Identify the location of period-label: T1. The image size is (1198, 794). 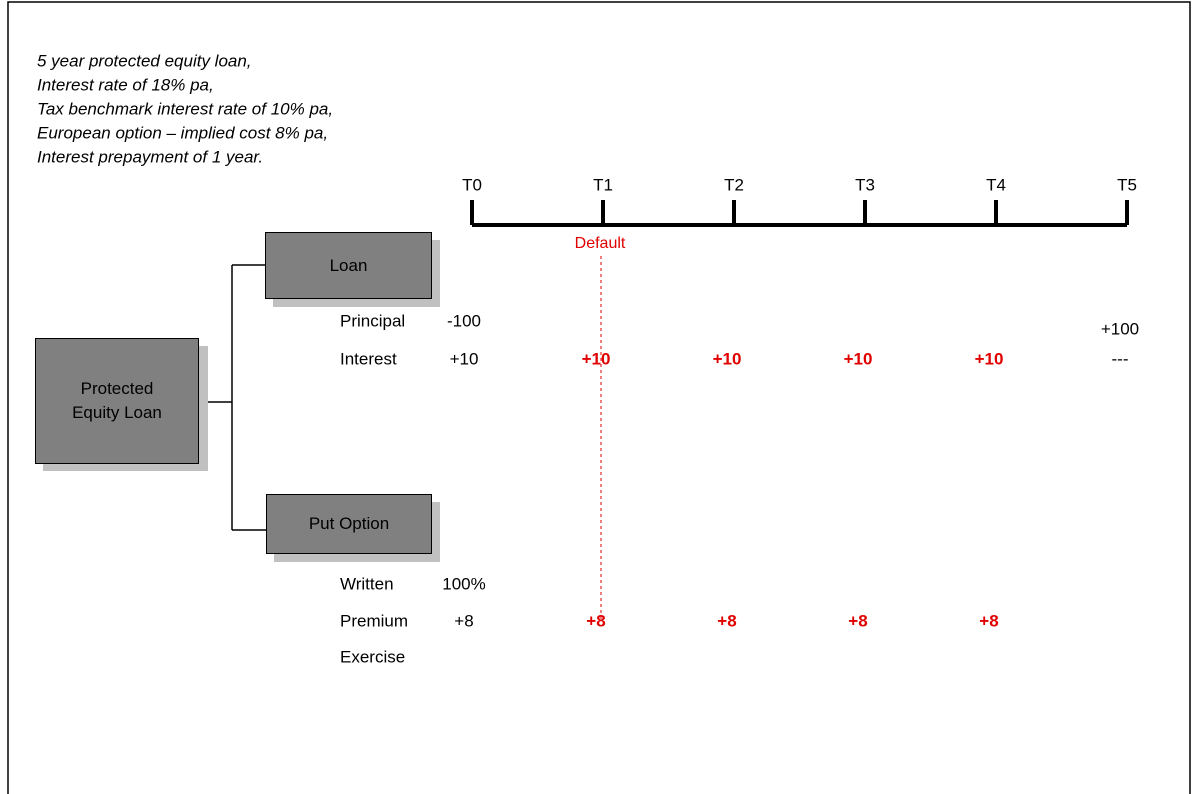
(603, 184).